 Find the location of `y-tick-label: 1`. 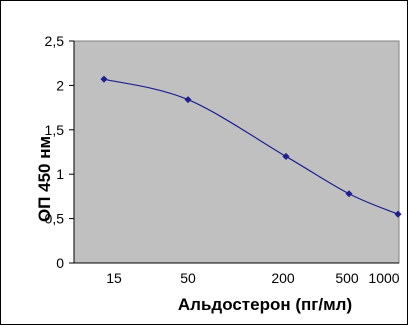

y-tick-label: 1 is located at coordinates (60, 174).